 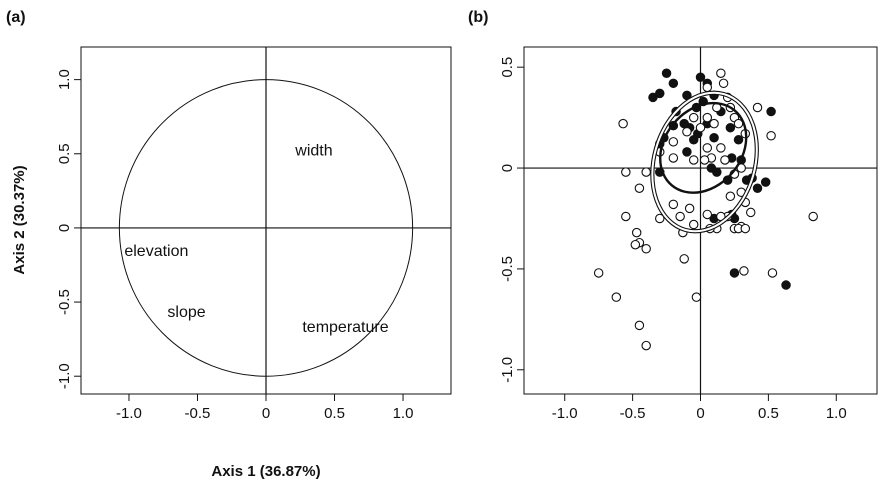 What do you see at coordinates (19, 219) in the screenshot?
I see `panel-a-ylabel: Axis 2 (30.37%)` at bounding box center [19, 219].